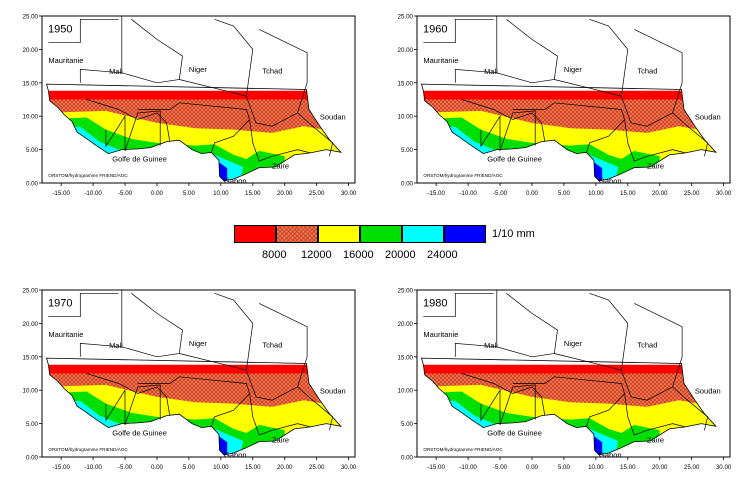  What do you see at coordinates (358, 255) in the screenshot?
I see `legend-value-2: 16000` at bounding box center [358, 255].